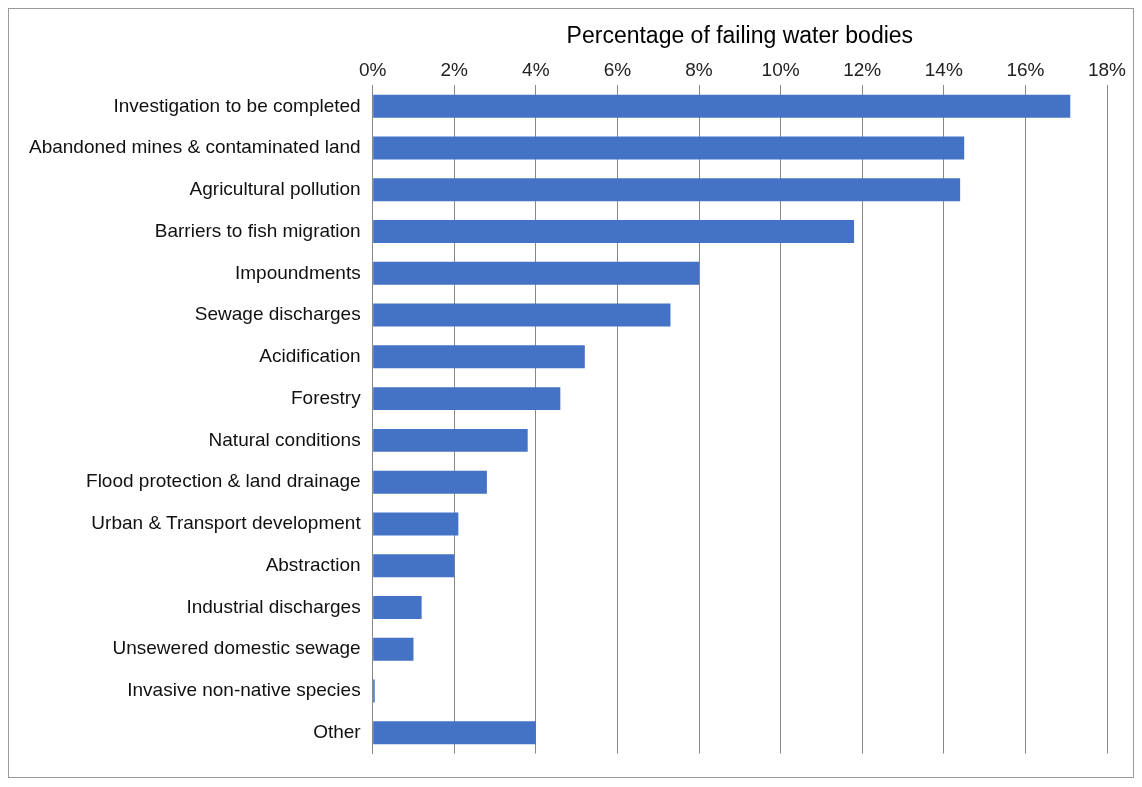 The width and height of the screenshot is (1142, 787). I want to click on x-tick-label: 8%, so click(699, 70).